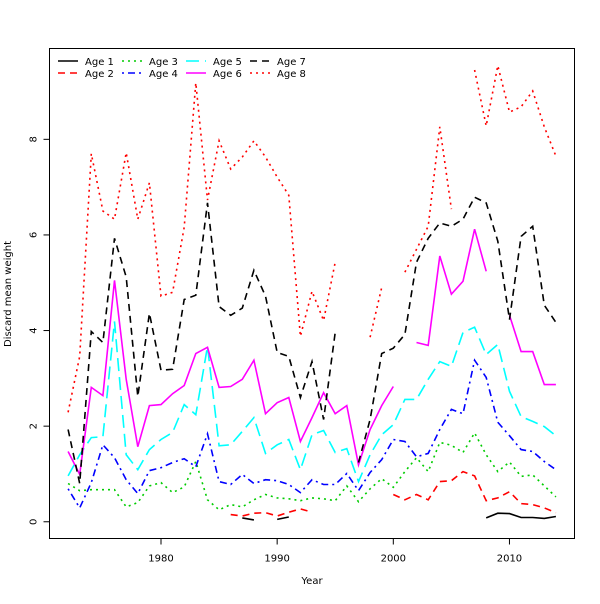  What do you see at coordinates (509, 559) in the screenshot?
I see `x-tick-label: 2010` at bounding box center [509, 559].